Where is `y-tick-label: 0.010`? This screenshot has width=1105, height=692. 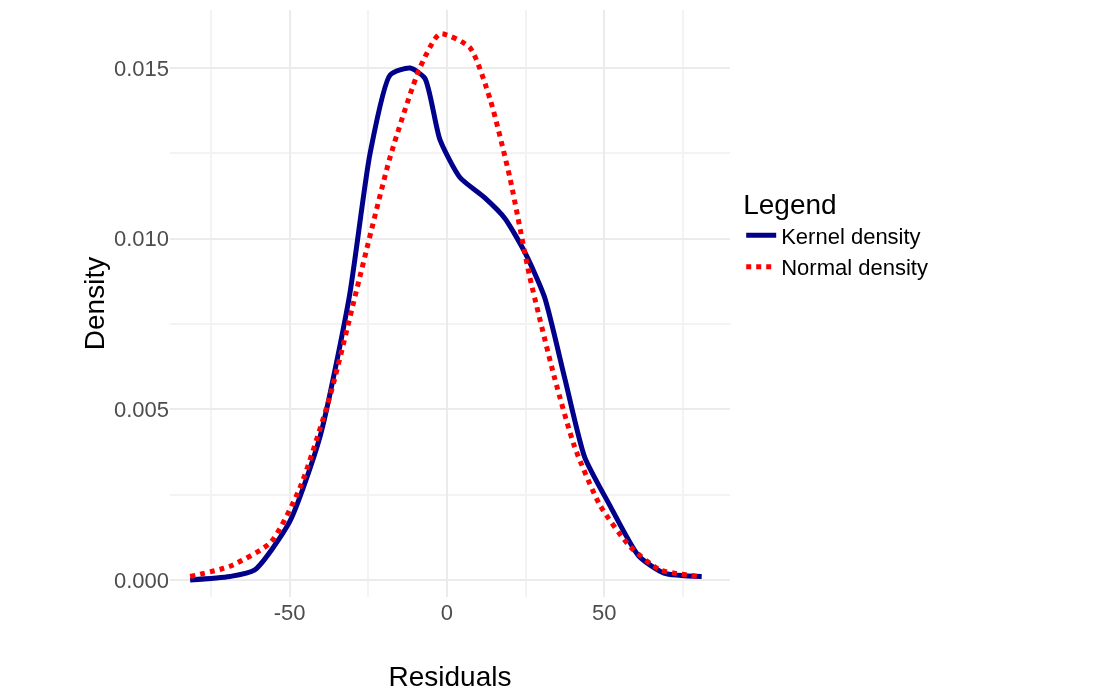
y-tick-label: 0.010 is located at coordinates (141, 239).